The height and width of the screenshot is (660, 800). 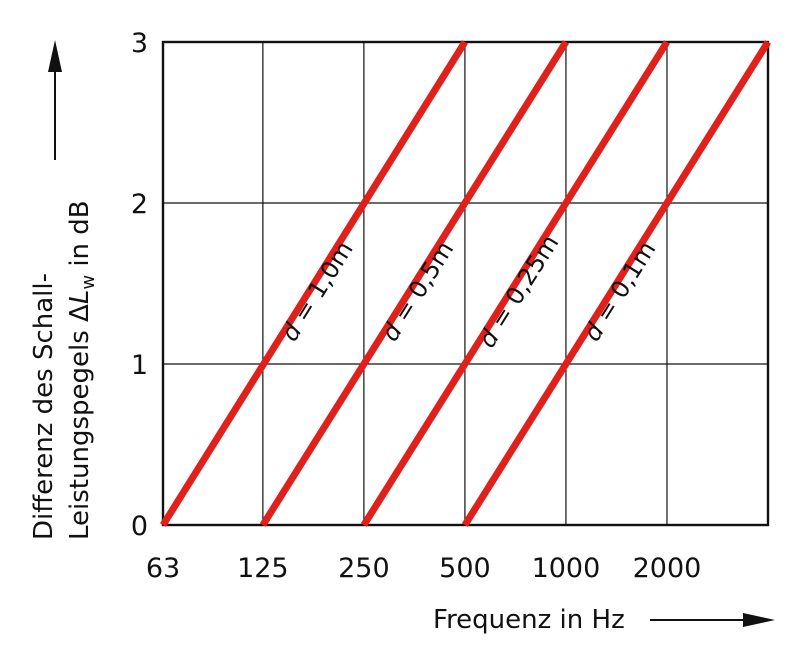 I want to click on y-tick-label: 3, so click(x=139, y=43).